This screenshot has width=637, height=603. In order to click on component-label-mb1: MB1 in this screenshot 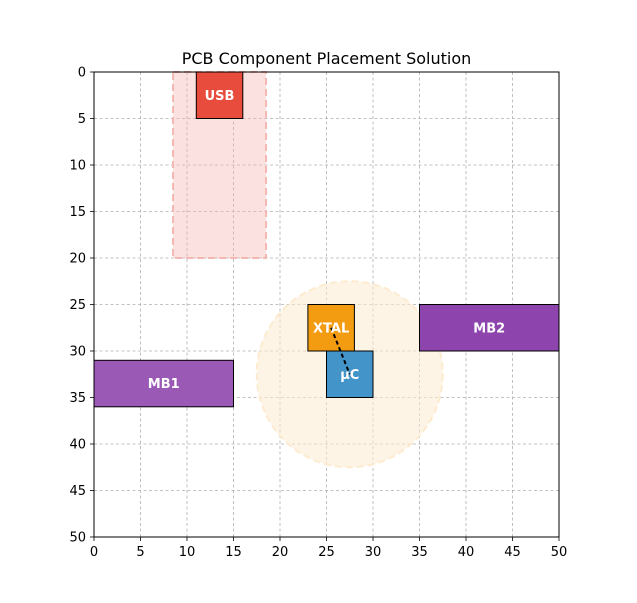, I will do `click(164, 384)`.